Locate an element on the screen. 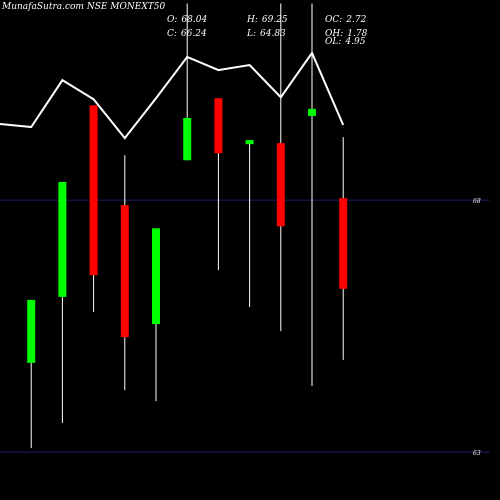  y-tick-label: 63 is located at coordinates (477, 453).